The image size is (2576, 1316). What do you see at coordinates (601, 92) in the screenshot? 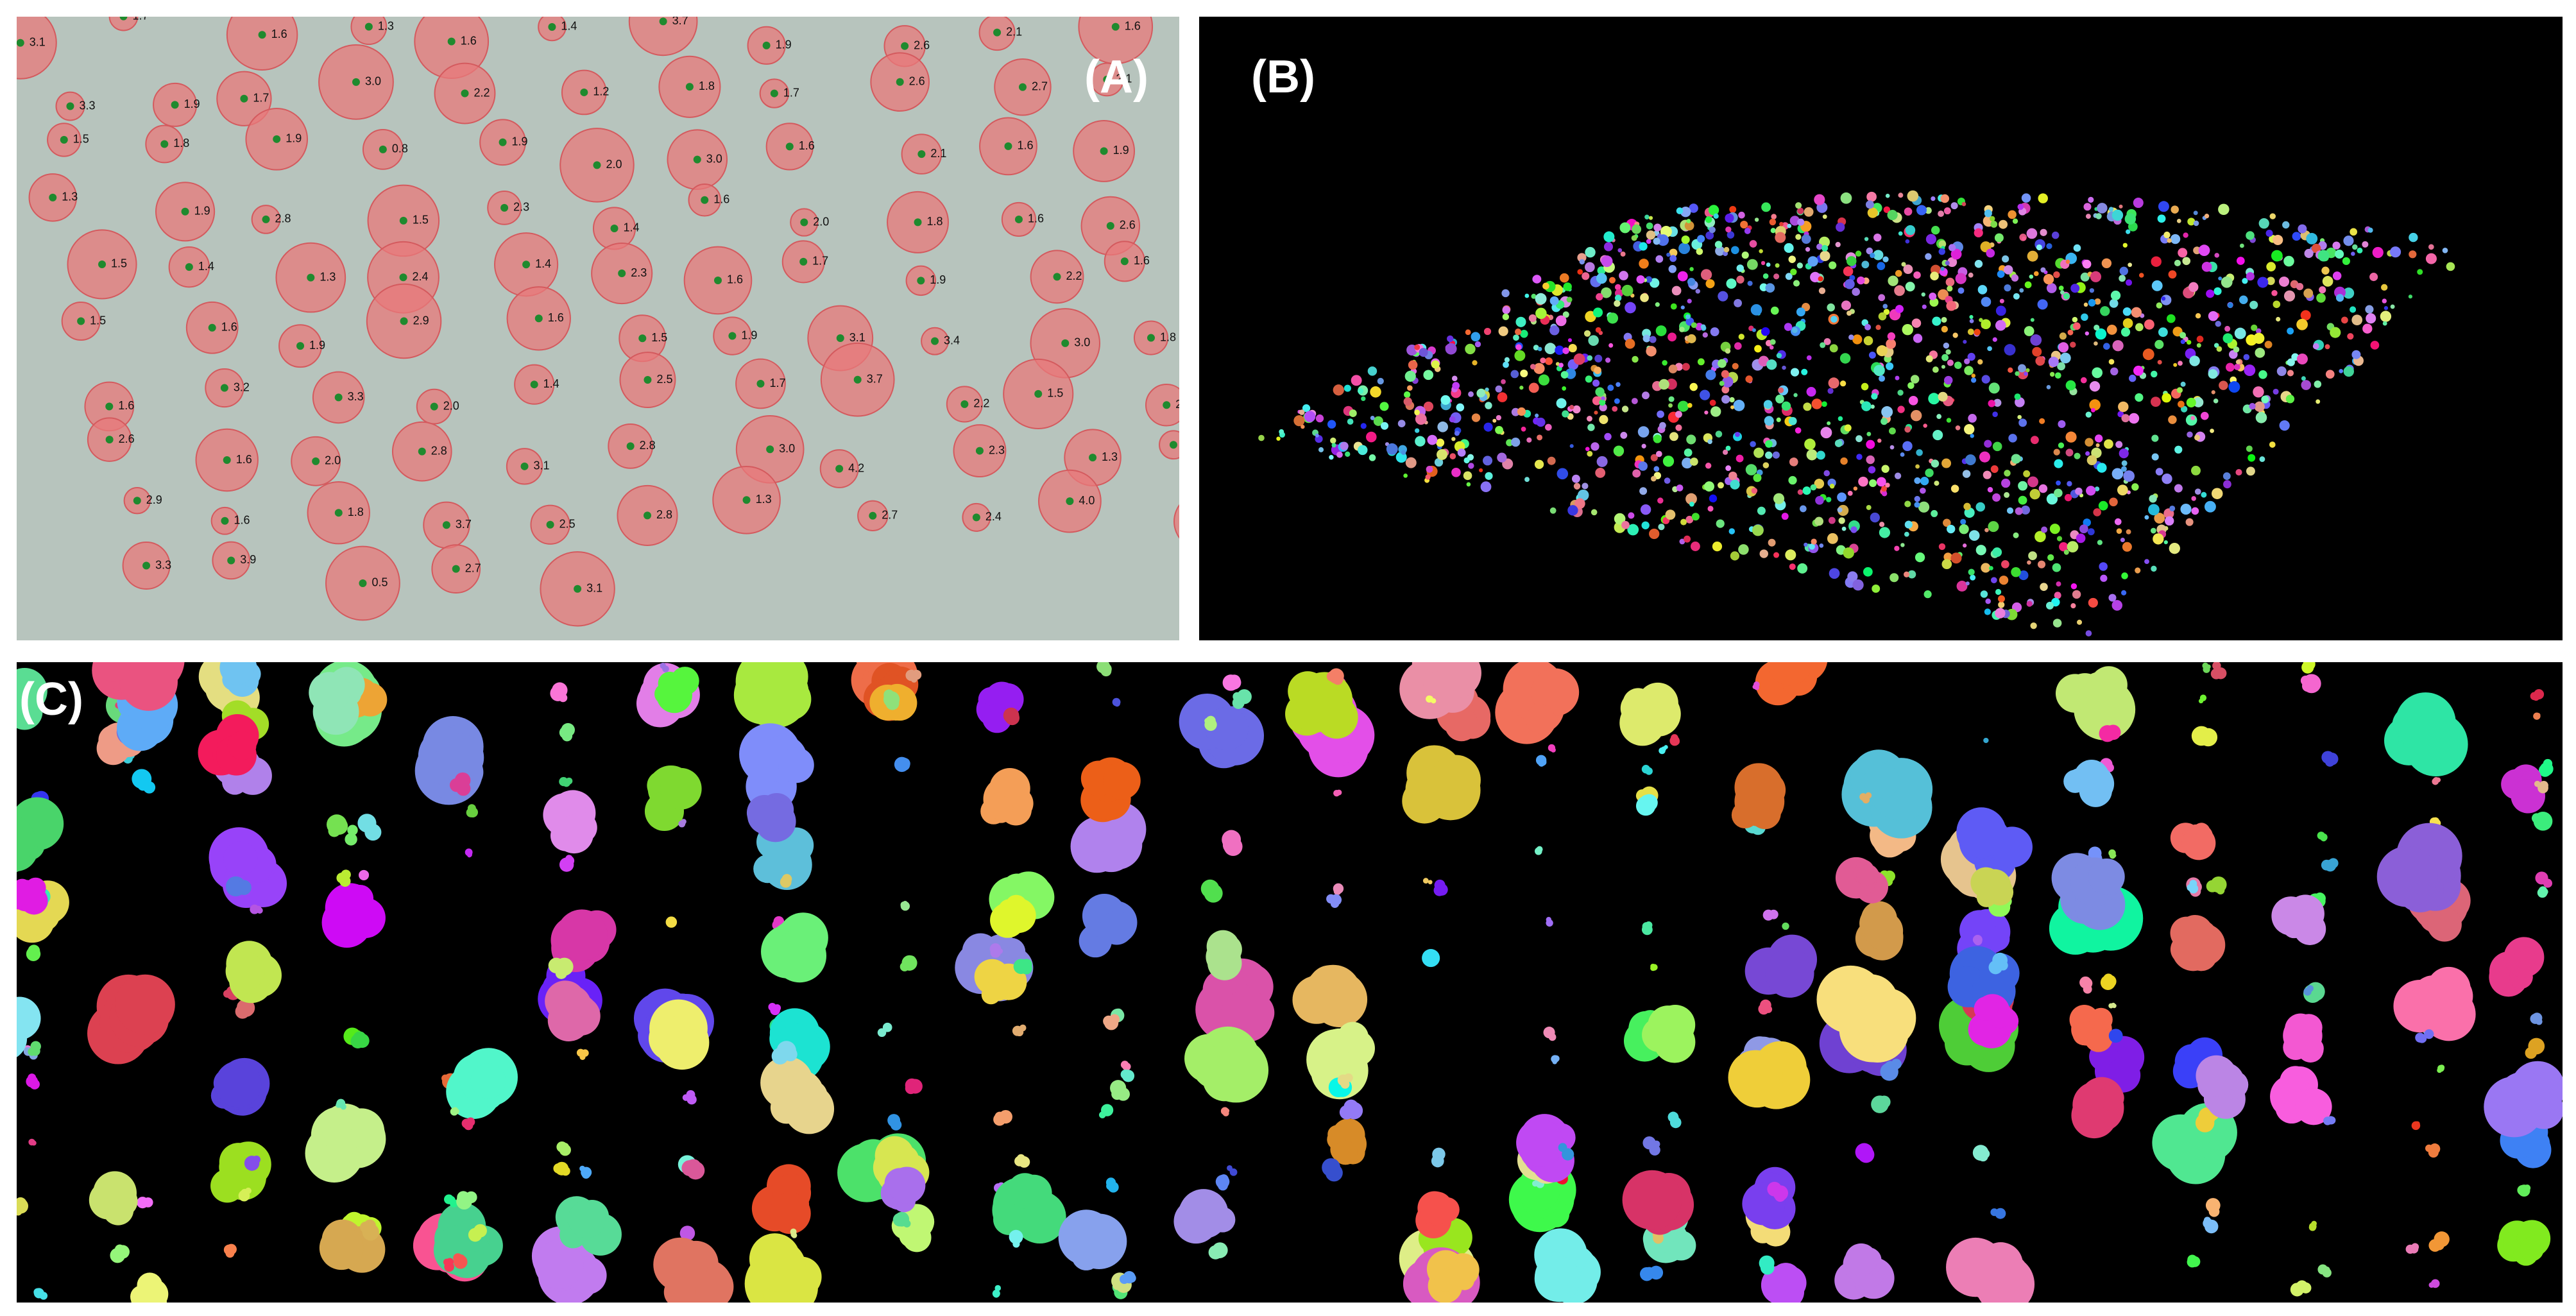
I see `height-label: 1.2` at bounding box center [601, 92].